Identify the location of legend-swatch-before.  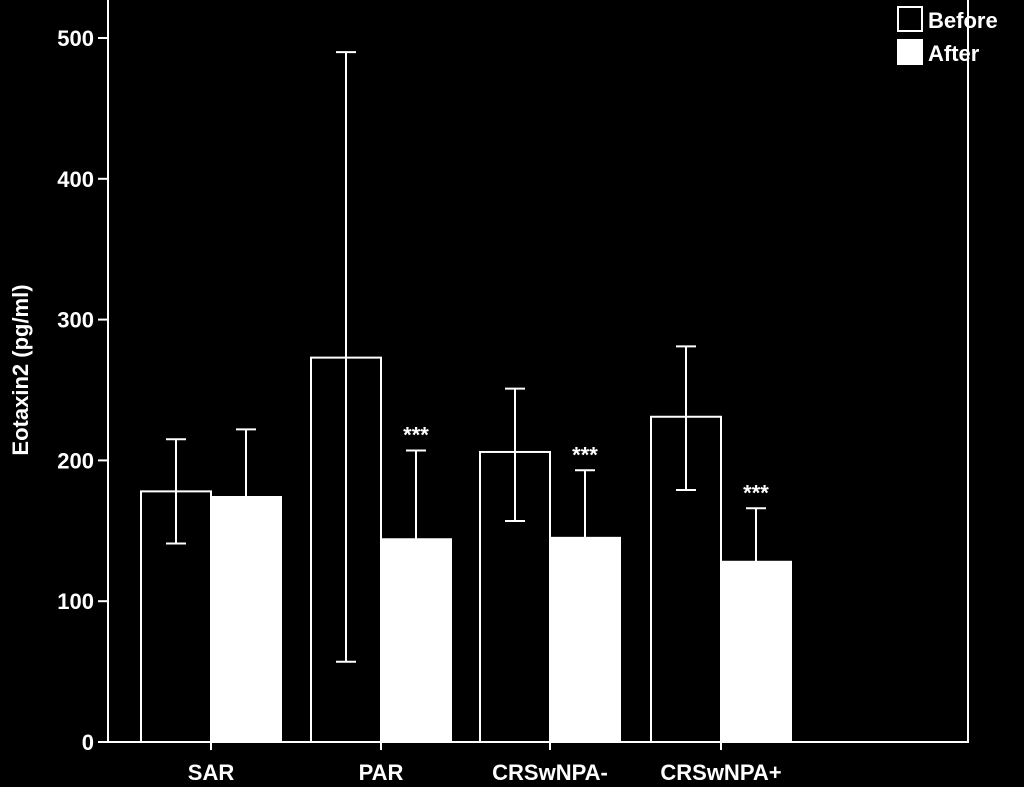
(910, 19).